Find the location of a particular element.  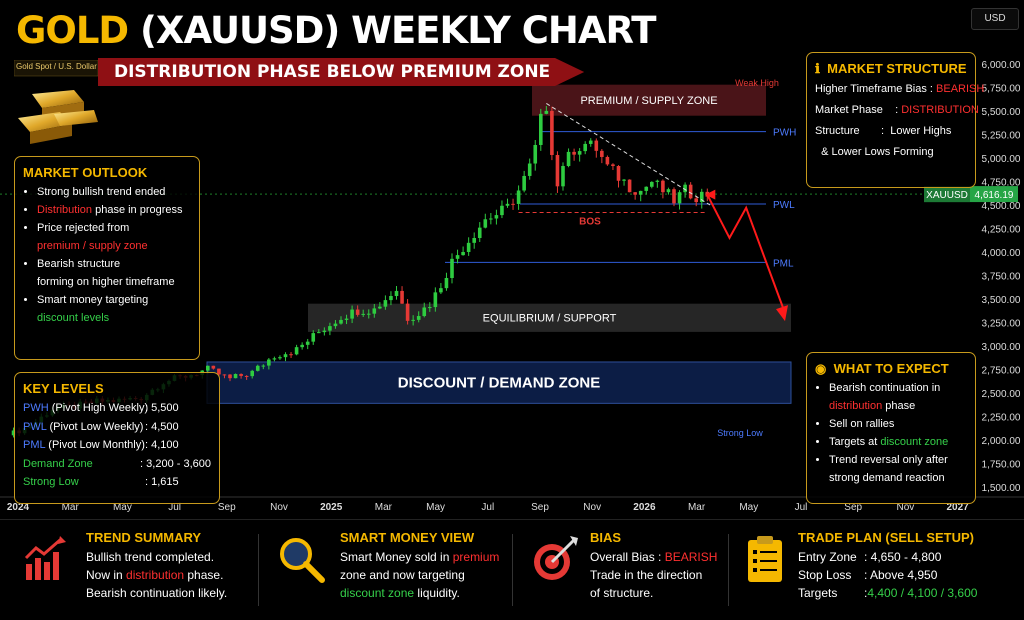

zone-label: PREMIUM / SUPPLY ZONE is located at coordinates (648, 101).